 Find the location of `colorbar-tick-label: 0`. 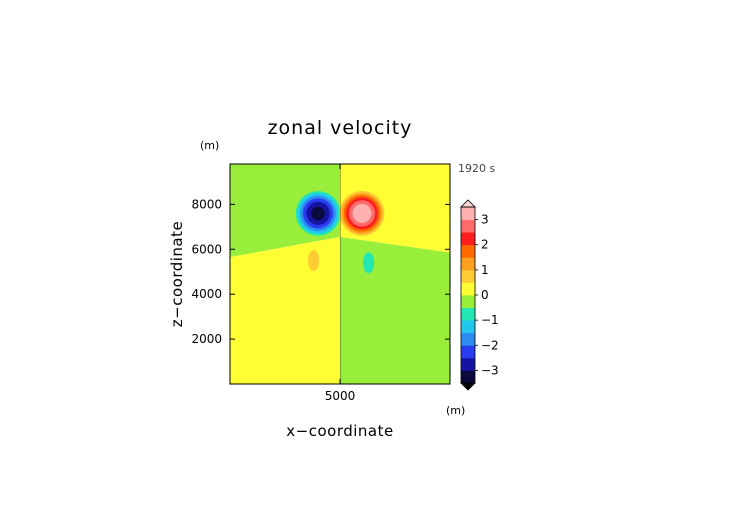

colorbar-tick-label: 0 is located at coordinates (485, 295).